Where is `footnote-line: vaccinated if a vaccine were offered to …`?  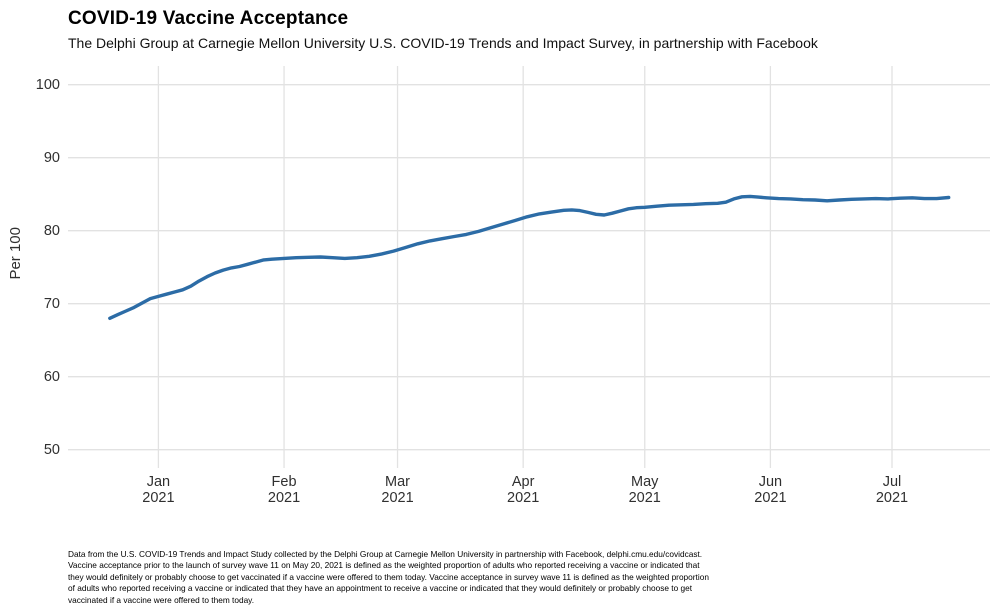 footnote-line: vaccinated if a vaccine were offered to … is located at coordinates (161, 599).